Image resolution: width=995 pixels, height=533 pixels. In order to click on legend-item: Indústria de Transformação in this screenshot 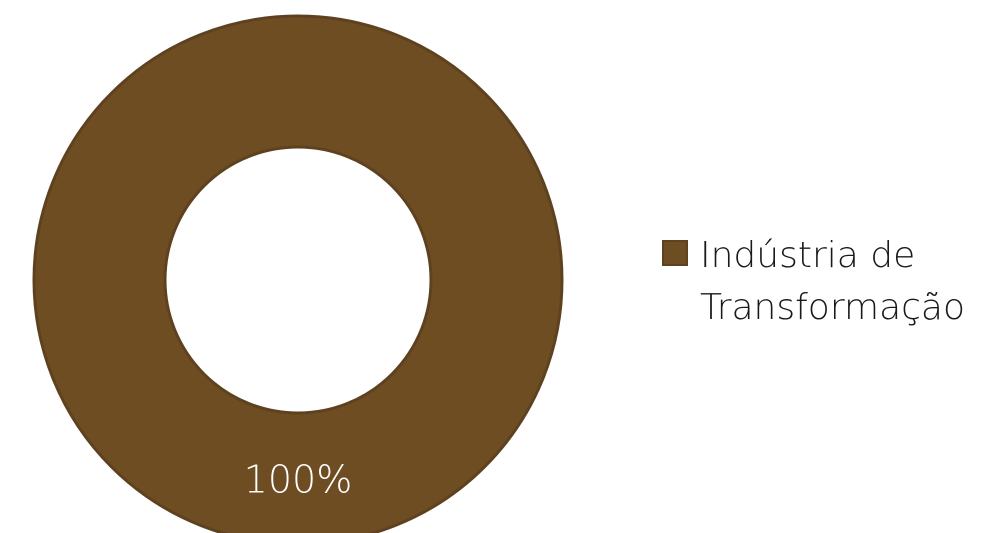, I will do `click(827, 282)`.